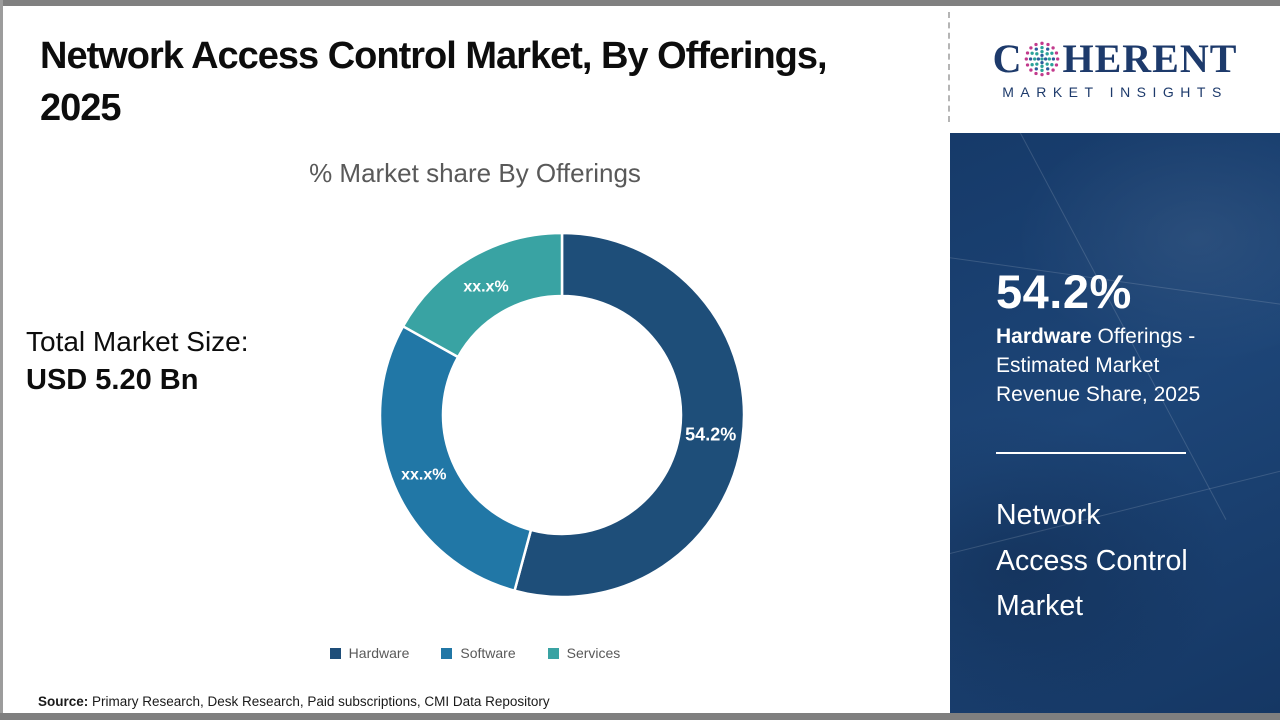 The width and height of the screenshot is (1280, 720). I want to click on legend-item-hardware: Hardware, so click(369, 653).